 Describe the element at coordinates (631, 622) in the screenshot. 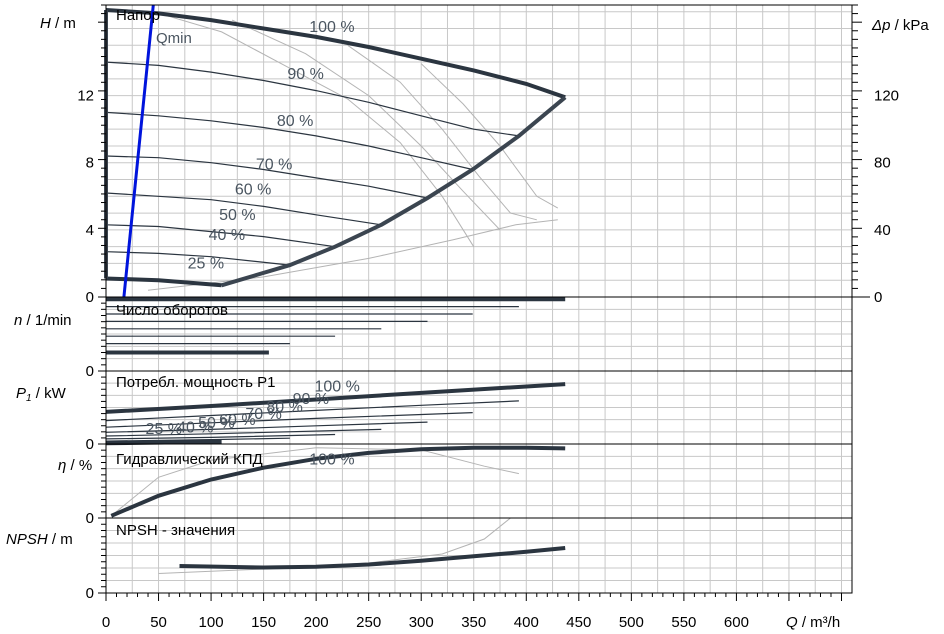

I see `x-tick-label: 500` at that location.